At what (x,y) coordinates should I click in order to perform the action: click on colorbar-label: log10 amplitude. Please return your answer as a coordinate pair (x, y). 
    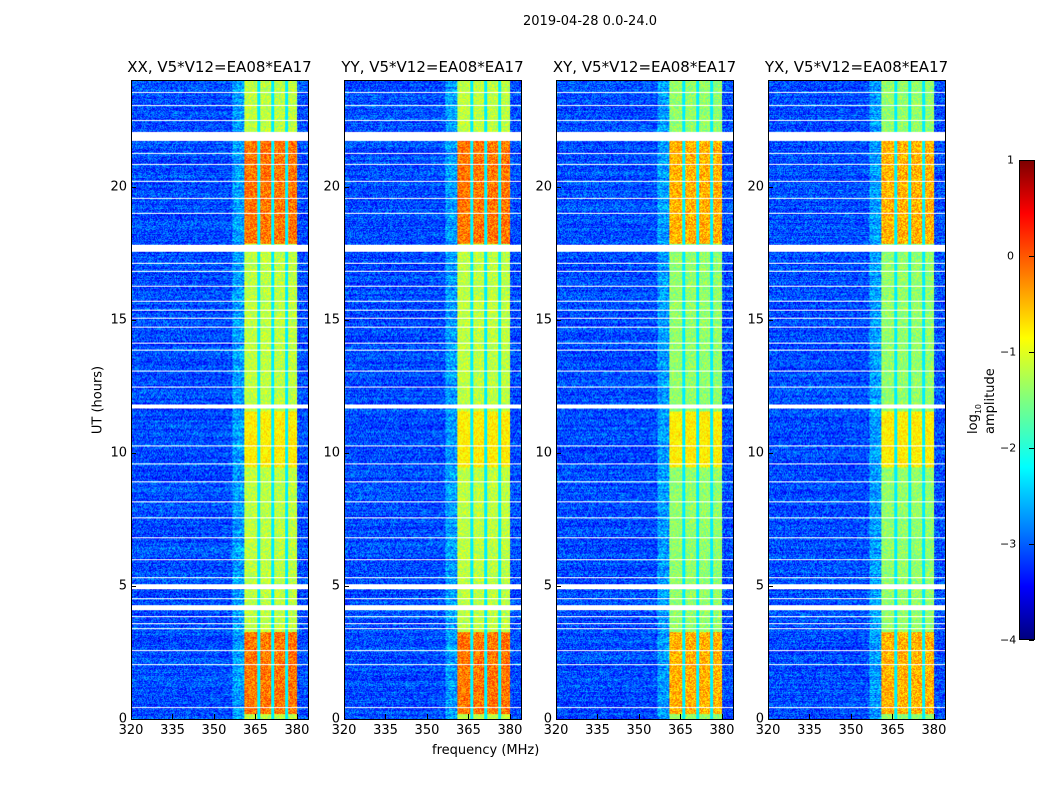
    Looking at the image, I should click on (982, 400).